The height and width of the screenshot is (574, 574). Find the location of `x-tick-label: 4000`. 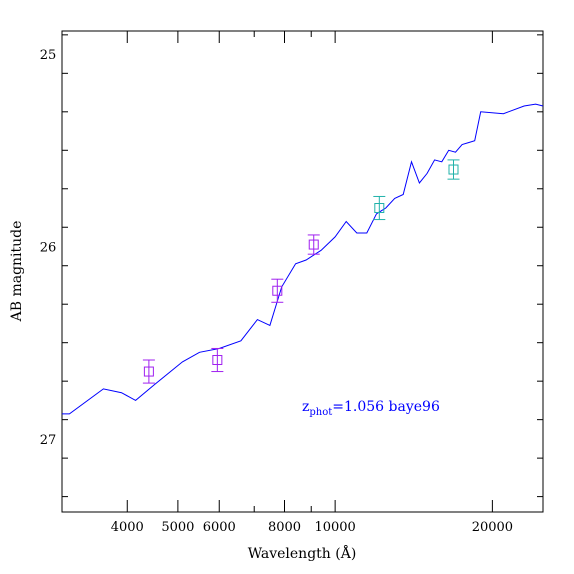

x-tick-label: 4000 is located at coordinates (127, 527).